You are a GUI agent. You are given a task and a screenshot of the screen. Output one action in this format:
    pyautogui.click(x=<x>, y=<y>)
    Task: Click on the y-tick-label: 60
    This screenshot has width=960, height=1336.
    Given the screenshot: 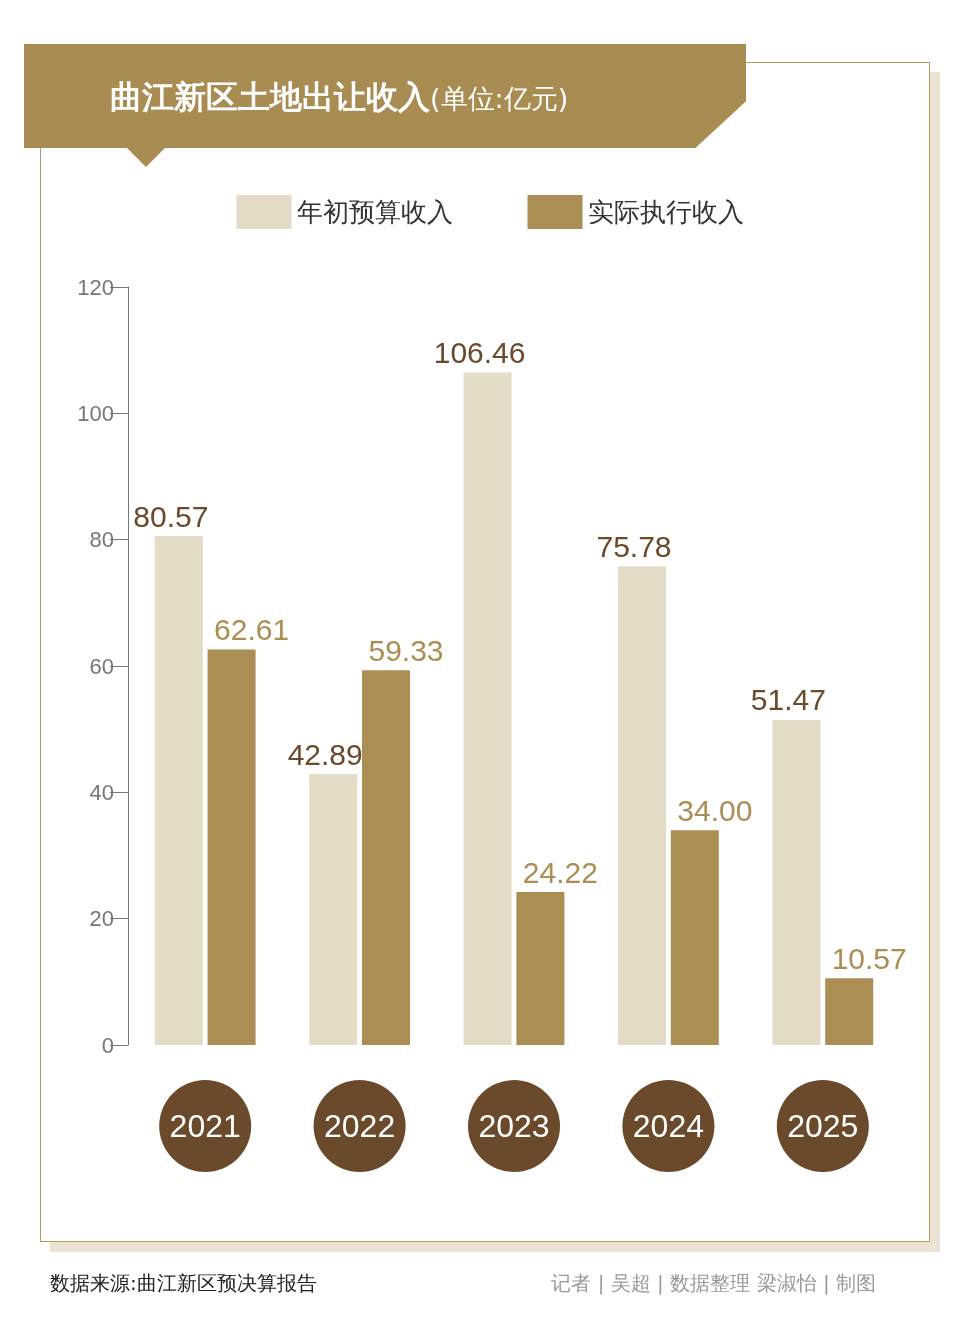 What is the action you would take?
    pyautogui.click(x=101, y=666)
    